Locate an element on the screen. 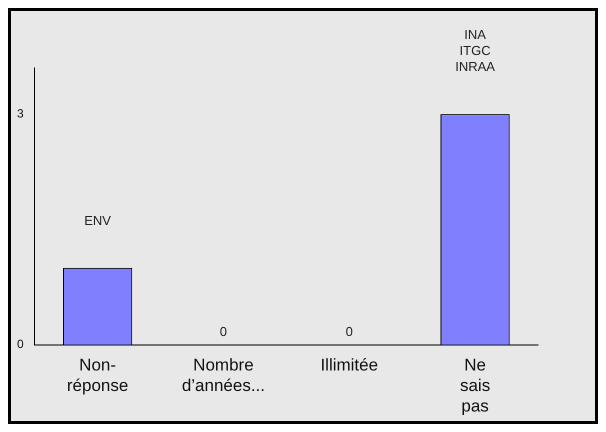  x-tick-label: Non-réponse is located at coordinates (97, 376).